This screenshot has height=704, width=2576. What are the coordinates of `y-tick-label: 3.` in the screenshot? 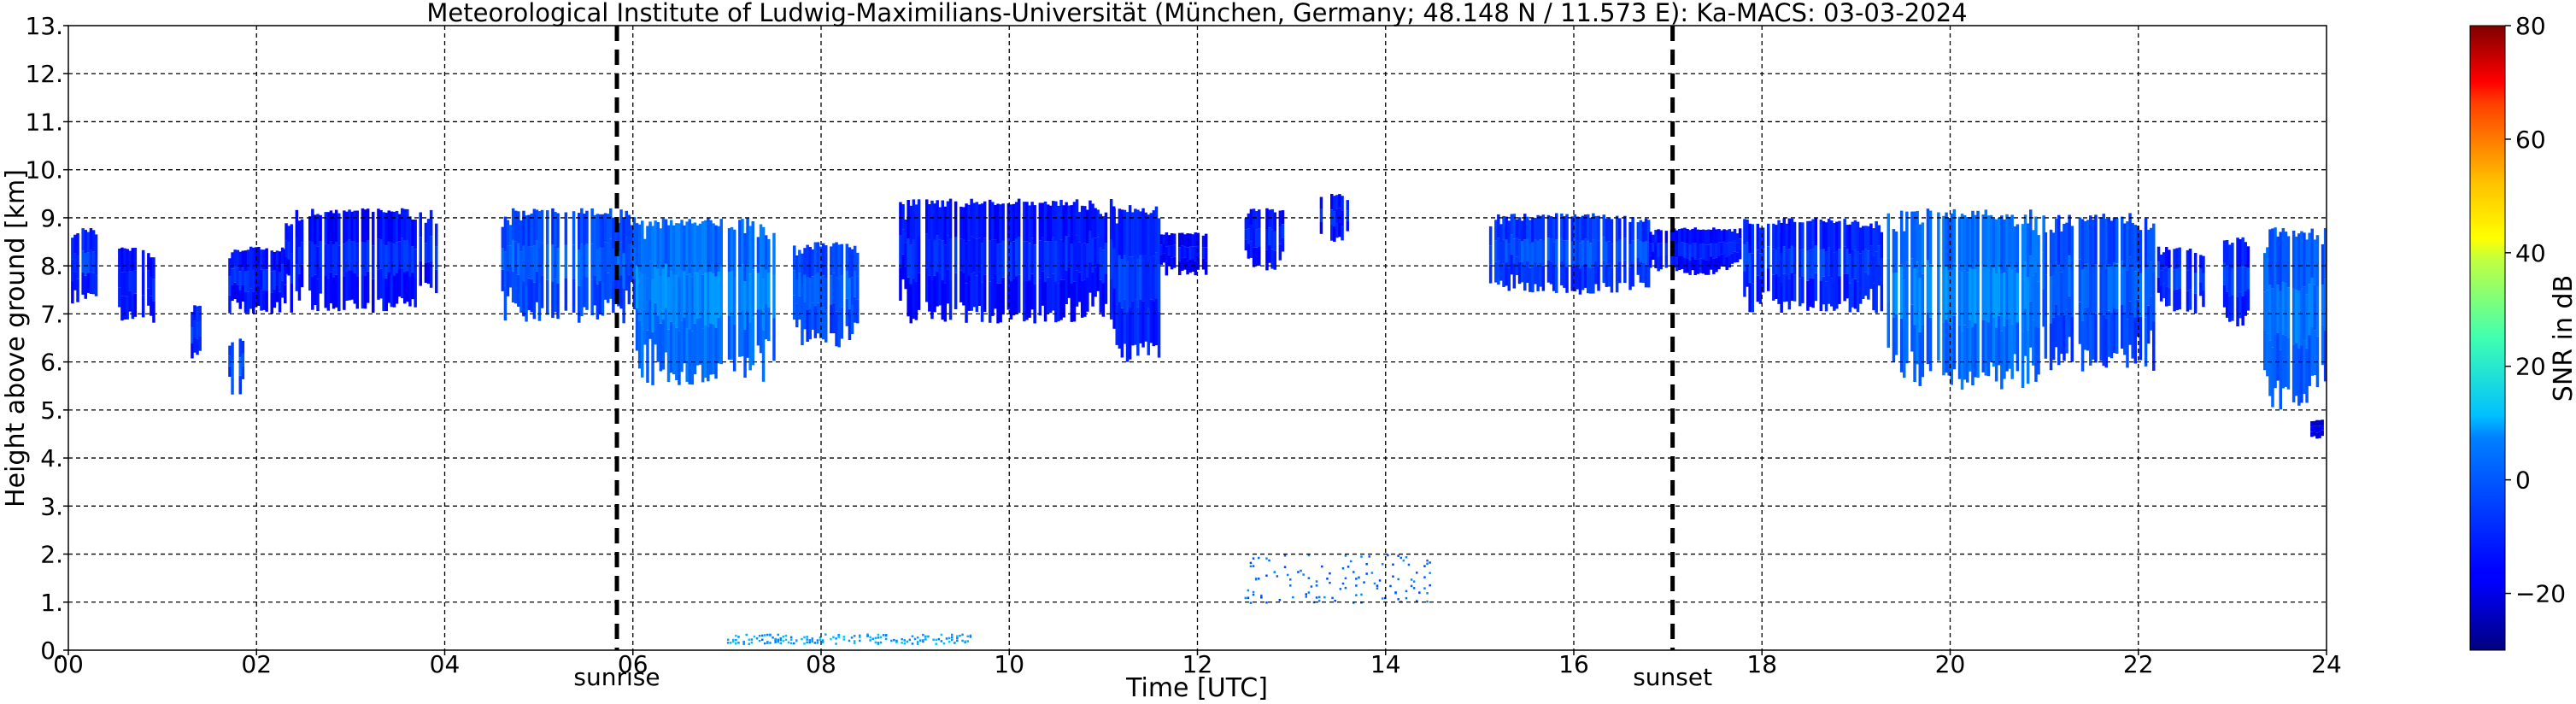 It's located at (51, 506).